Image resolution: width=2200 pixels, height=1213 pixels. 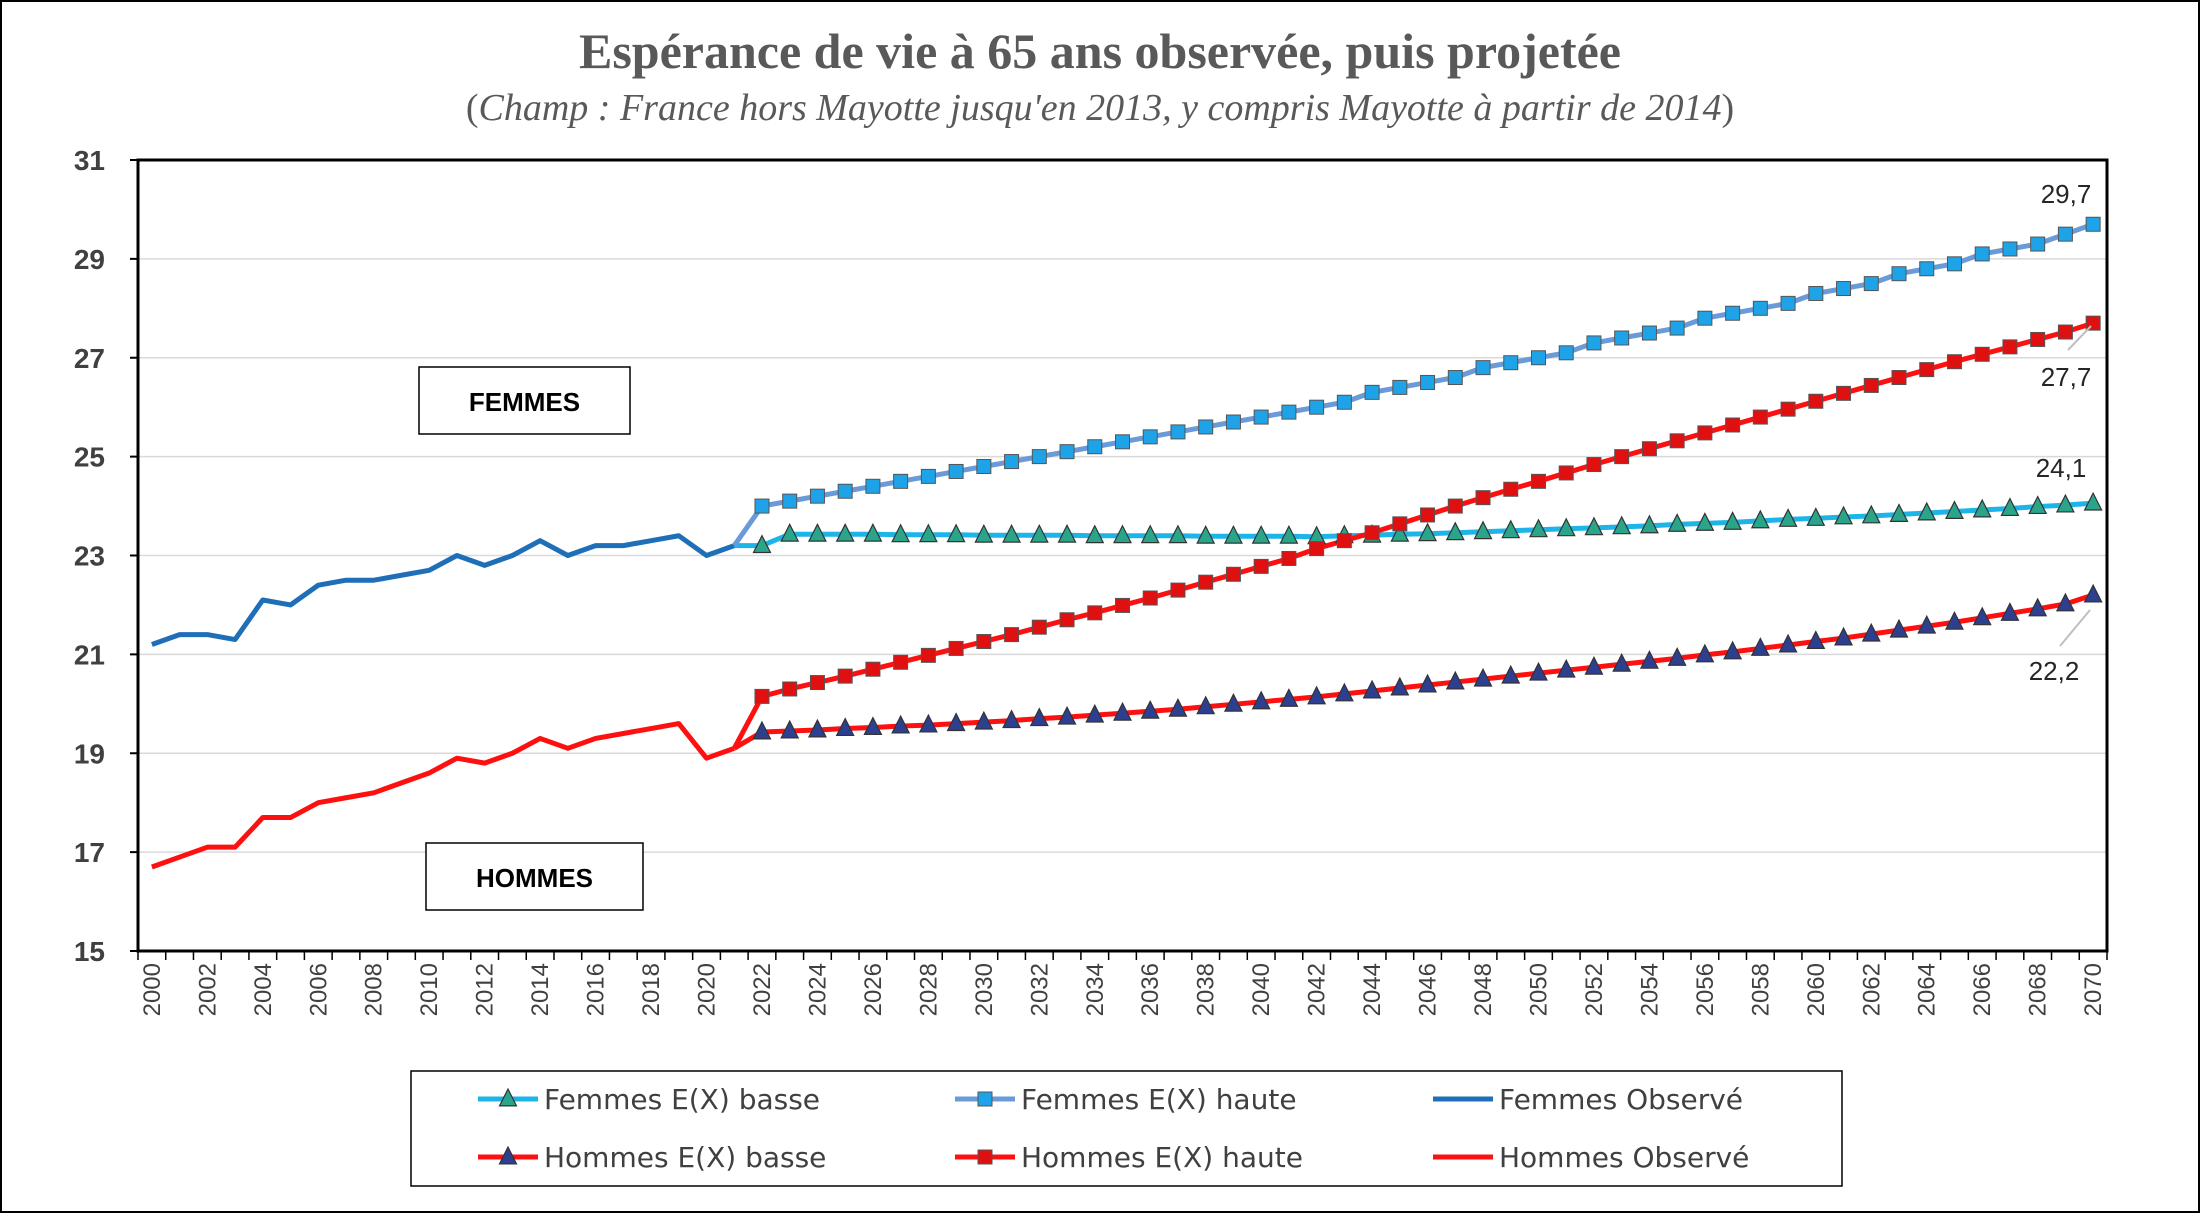 I want to click on x-tick-label: 2030, so click(x=984, y=989).